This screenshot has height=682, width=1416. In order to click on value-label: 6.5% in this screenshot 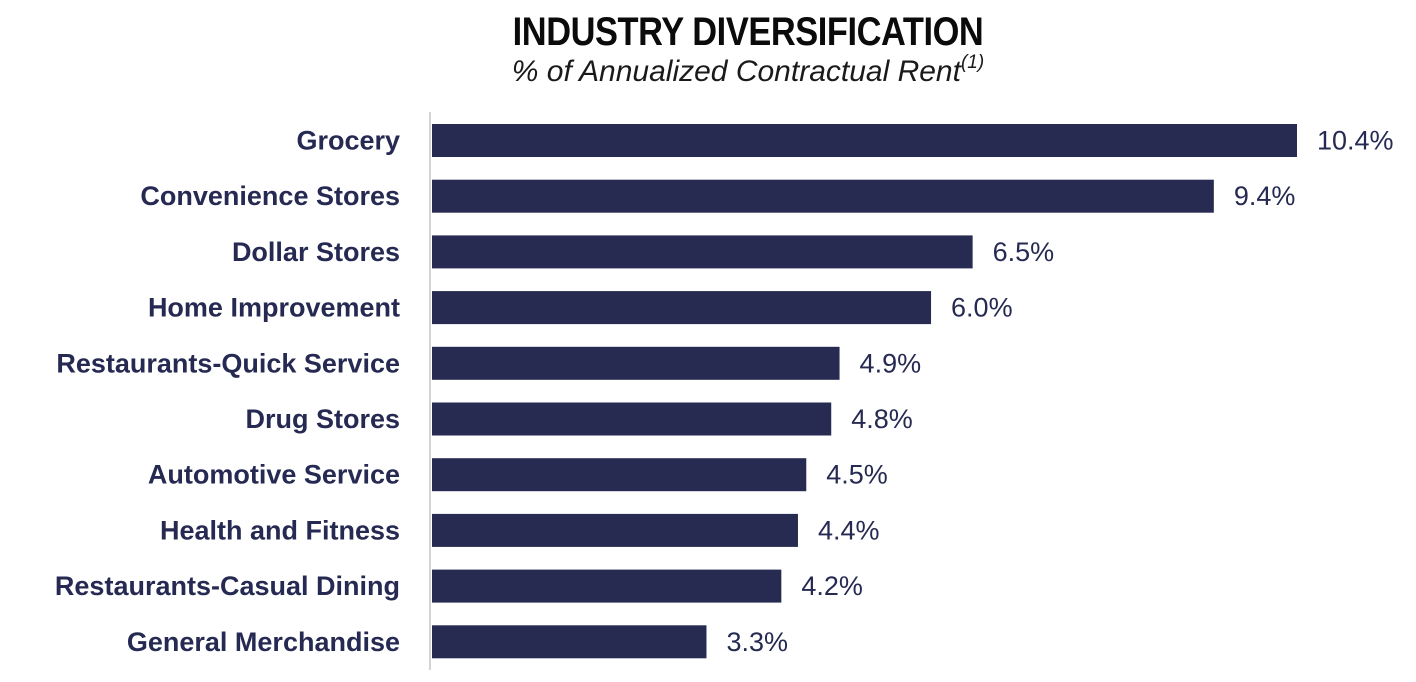, I will do `click(1024, 252)`.